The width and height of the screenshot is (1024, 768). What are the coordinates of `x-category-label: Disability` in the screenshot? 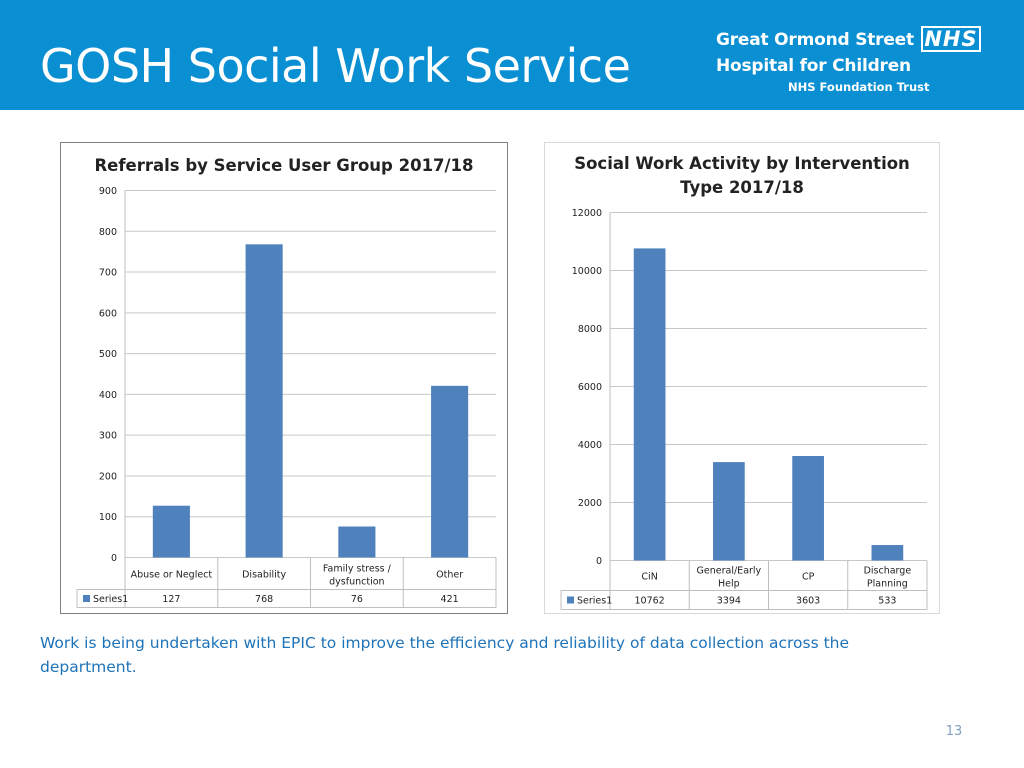 It's located at (264, 575).